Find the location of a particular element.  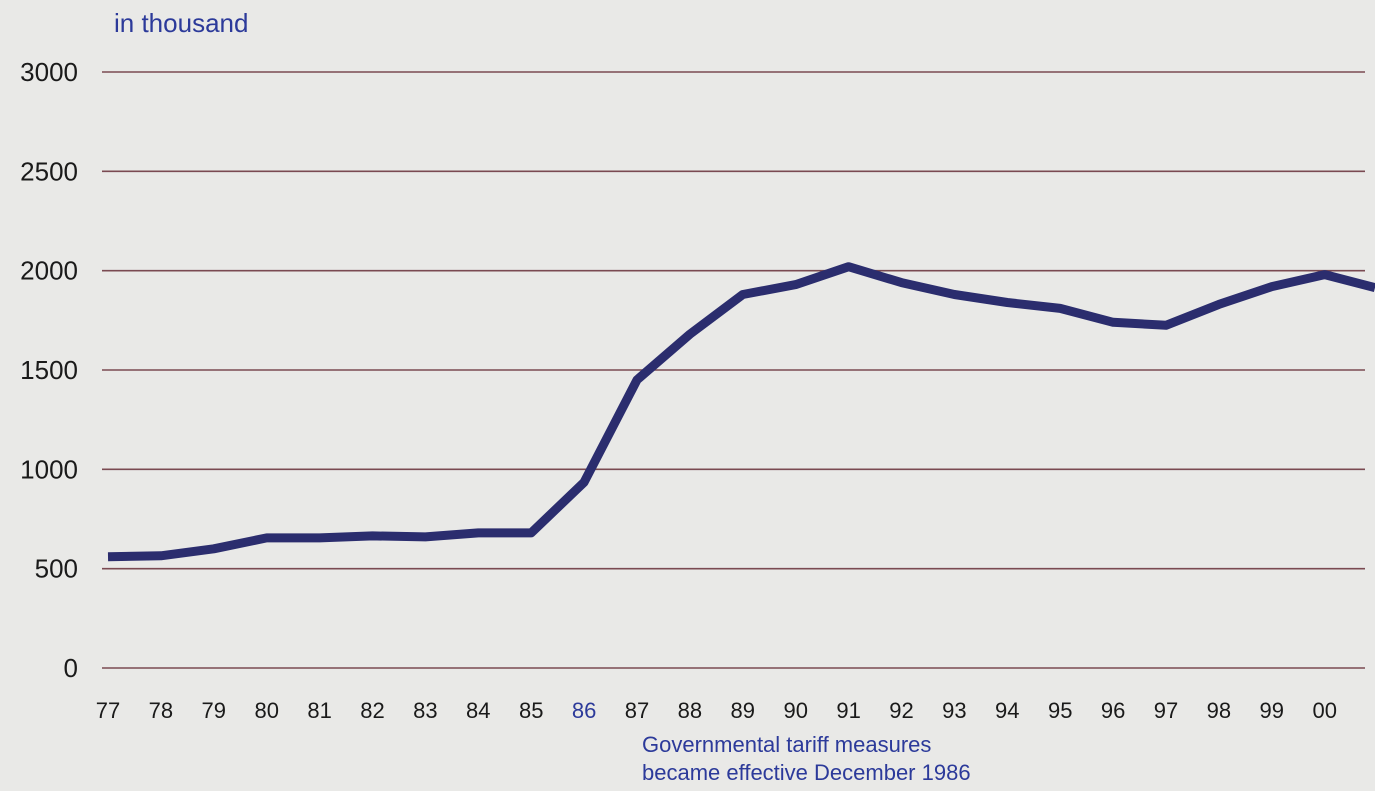

x-tick-label: 91 is located at coordinates (848, 710).